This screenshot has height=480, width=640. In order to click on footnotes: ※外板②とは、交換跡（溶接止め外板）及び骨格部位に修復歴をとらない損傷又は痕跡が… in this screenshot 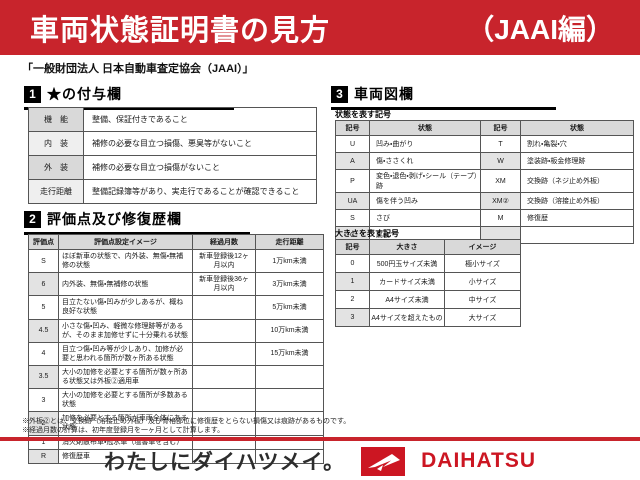, I will do `click(186, 426)`.